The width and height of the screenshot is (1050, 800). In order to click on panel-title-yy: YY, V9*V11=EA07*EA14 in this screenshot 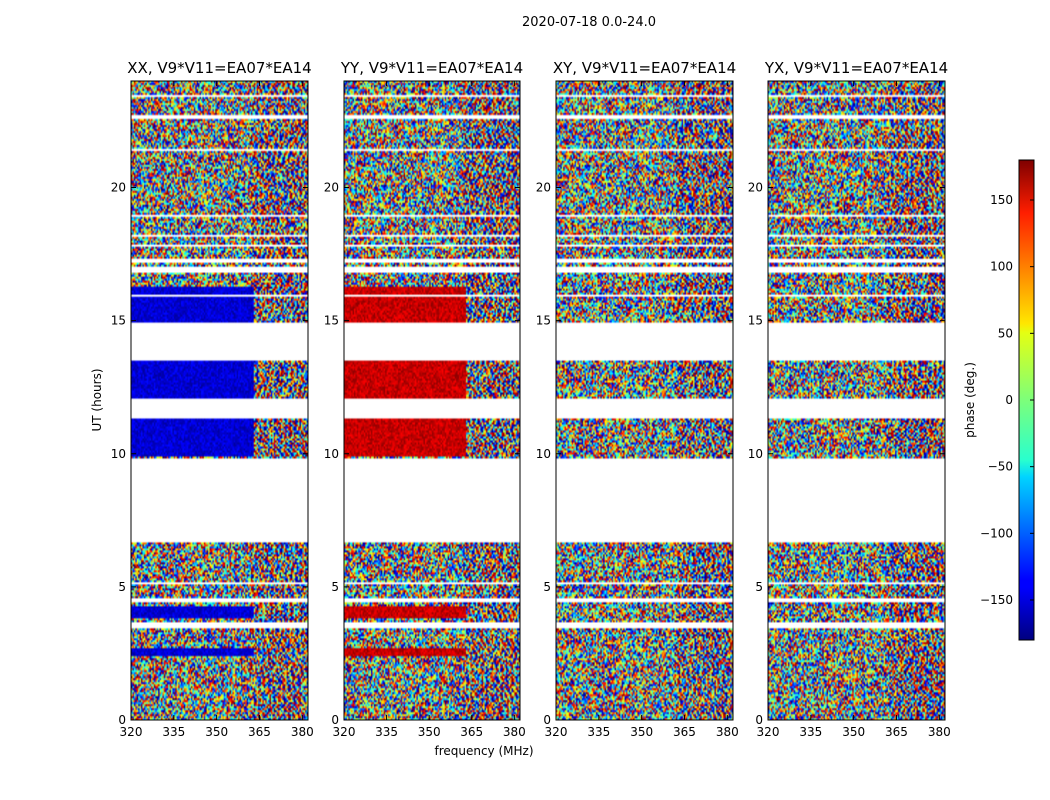, I will do `click(431, 68)`.